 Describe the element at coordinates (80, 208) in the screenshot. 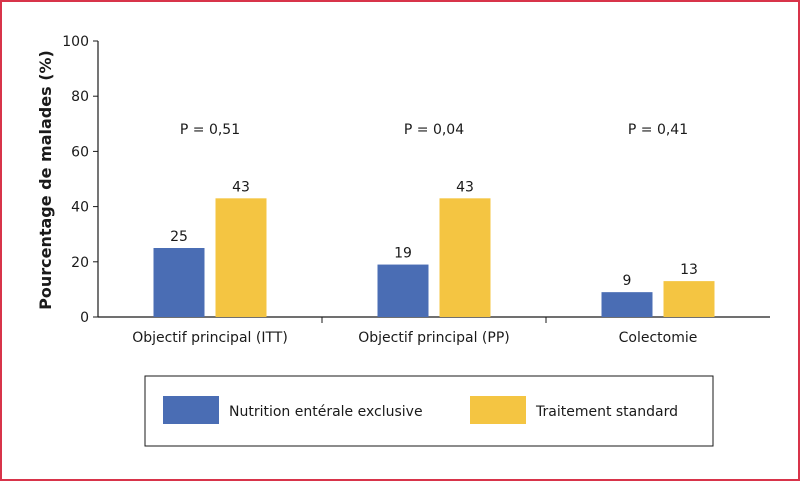

I see `y-tick-label: 40` at that location.